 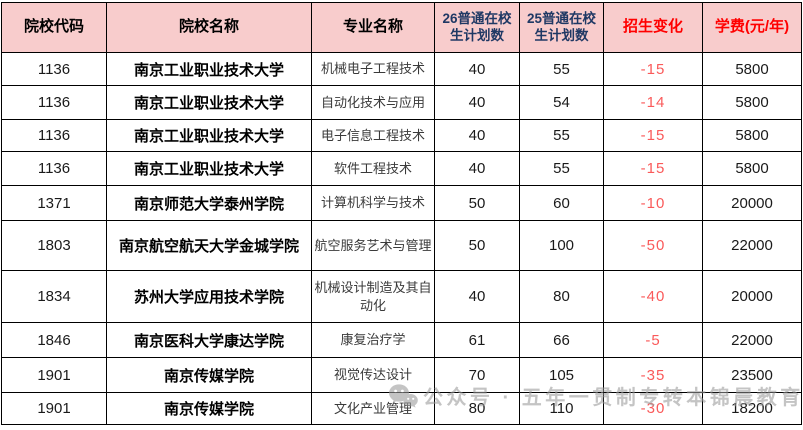 What do you see at coordinates (752, 375) in the screenshot?
I see `cell-tuition: 23500` at bounding box center [752, 375].